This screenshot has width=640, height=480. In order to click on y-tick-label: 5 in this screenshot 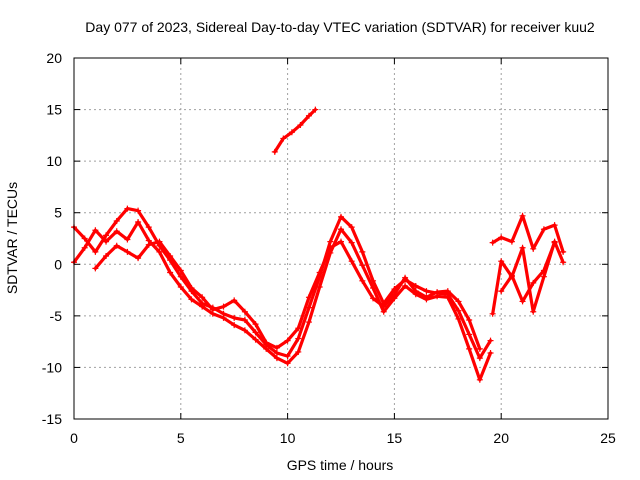, I will do `click(58, 213)`.